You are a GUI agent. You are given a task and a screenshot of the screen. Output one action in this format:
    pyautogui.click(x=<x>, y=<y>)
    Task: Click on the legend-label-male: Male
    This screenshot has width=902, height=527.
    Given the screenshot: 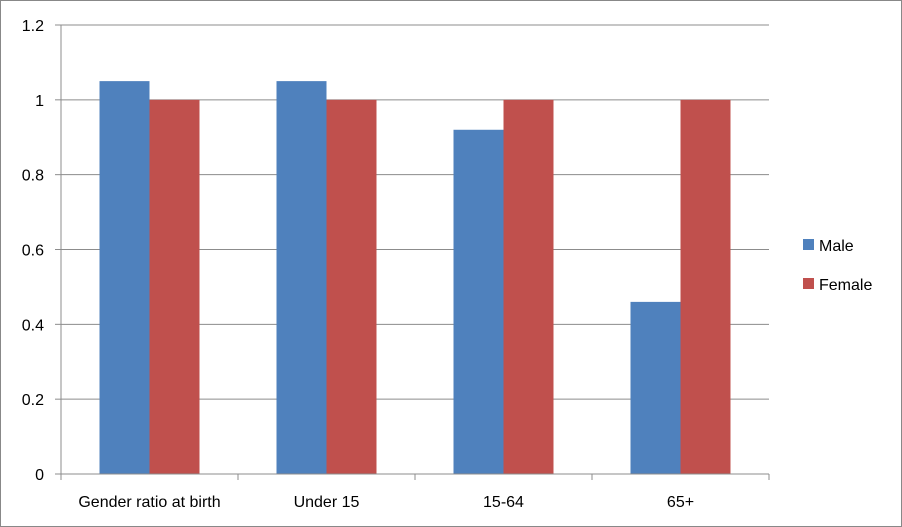 What is the action you would take?
    pyautogui.click(x=836, y=246)
    